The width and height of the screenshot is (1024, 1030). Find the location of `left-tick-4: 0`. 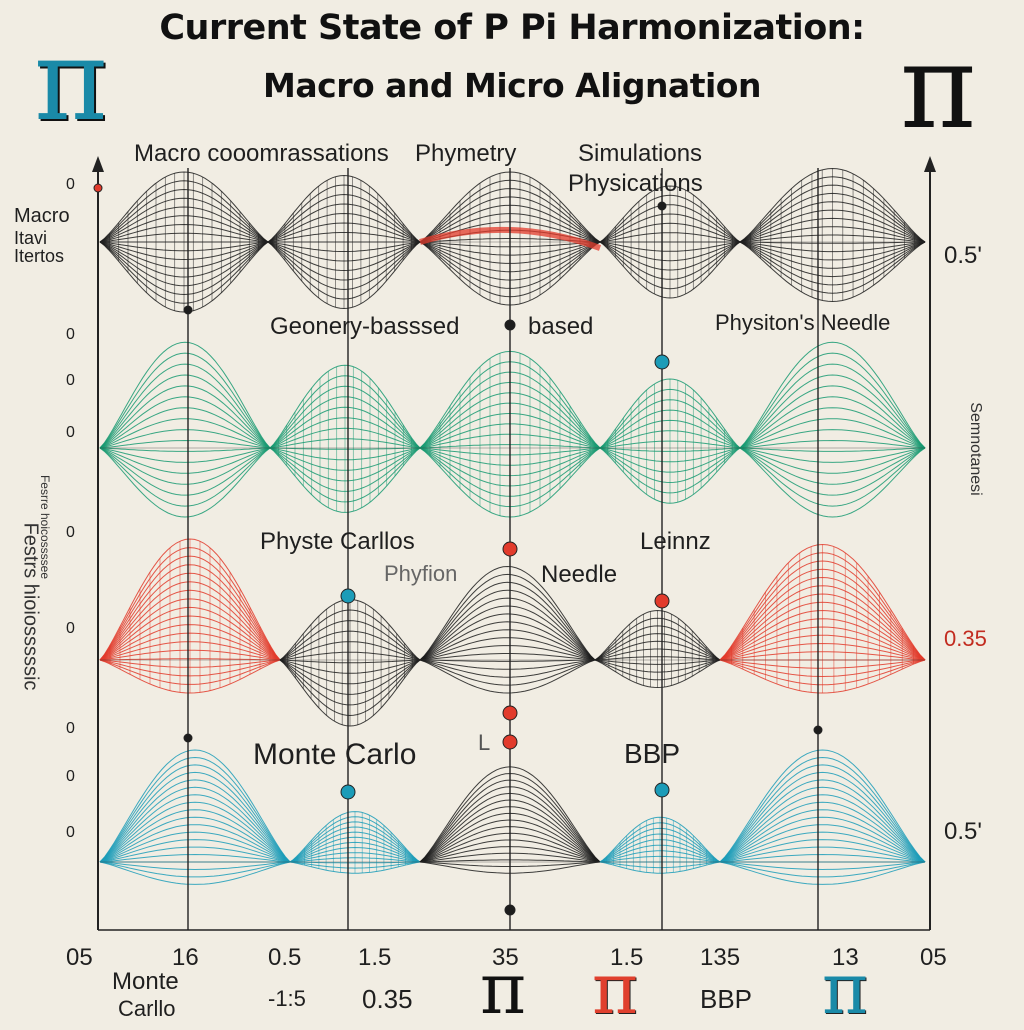

left-tick-4: 0 is located at coordinates (70, 432).